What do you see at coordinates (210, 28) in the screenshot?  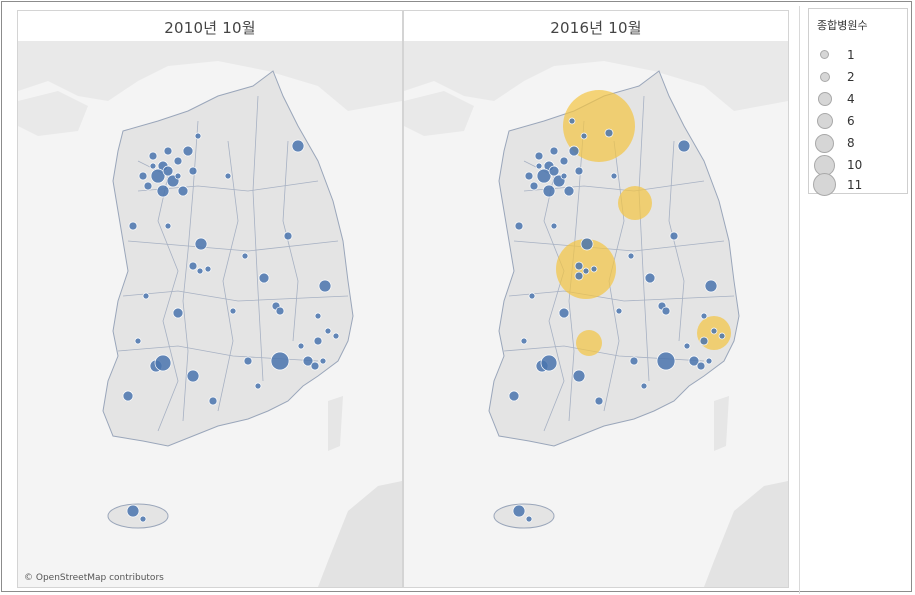 I see `panel-title: 2010년 10월` at bounding box center [210, 28].